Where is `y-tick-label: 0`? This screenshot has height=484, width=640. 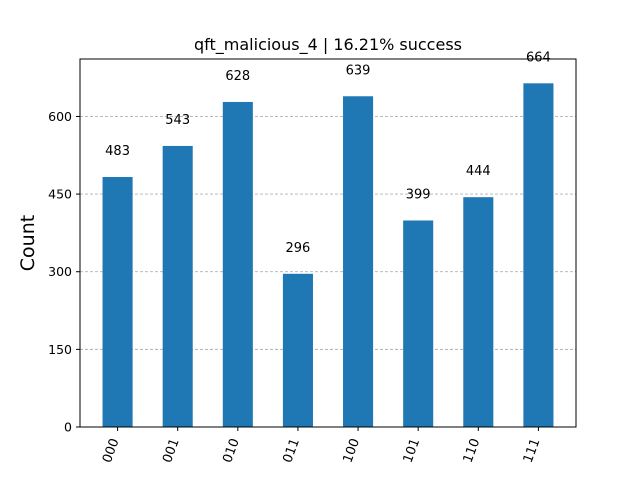
y-tick-label: 0 is located at coordinates (68, 427).